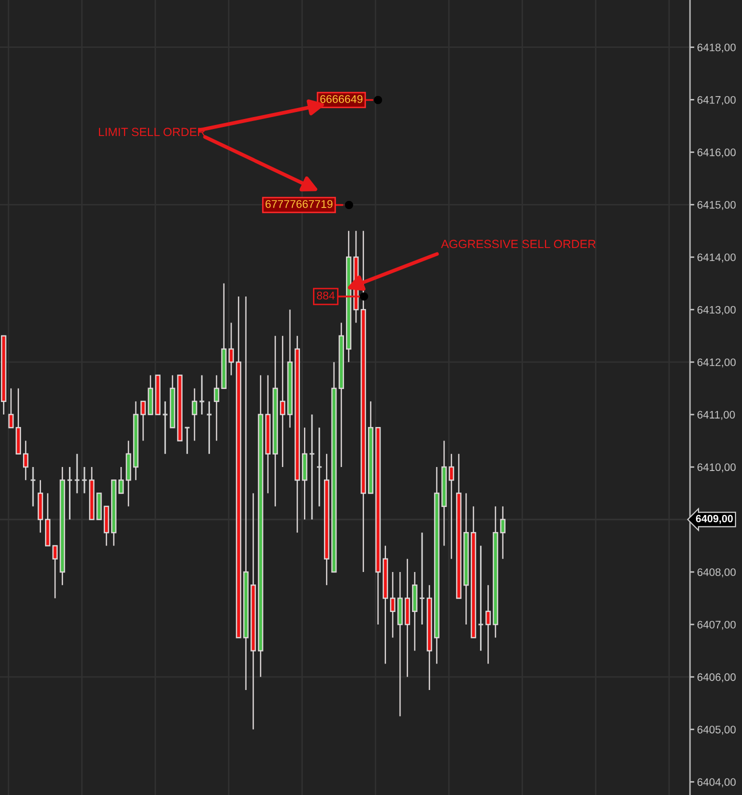 The image size is (742, 795). What do you see at coordinates (341, 99) in the screenshot?
I see `annotation: 6666649` at bounding box center [341, 99].